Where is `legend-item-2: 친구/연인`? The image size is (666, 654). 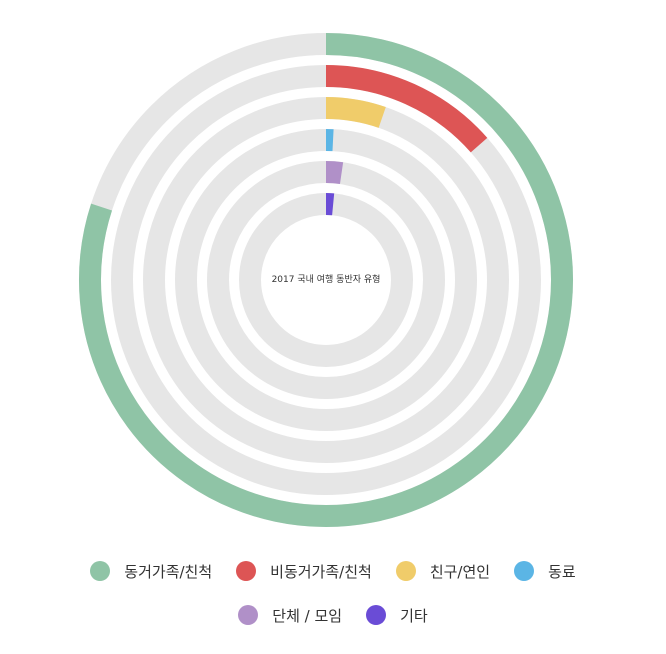
legend-item-2: 친구/연인 is located at coordinates (443, 571).